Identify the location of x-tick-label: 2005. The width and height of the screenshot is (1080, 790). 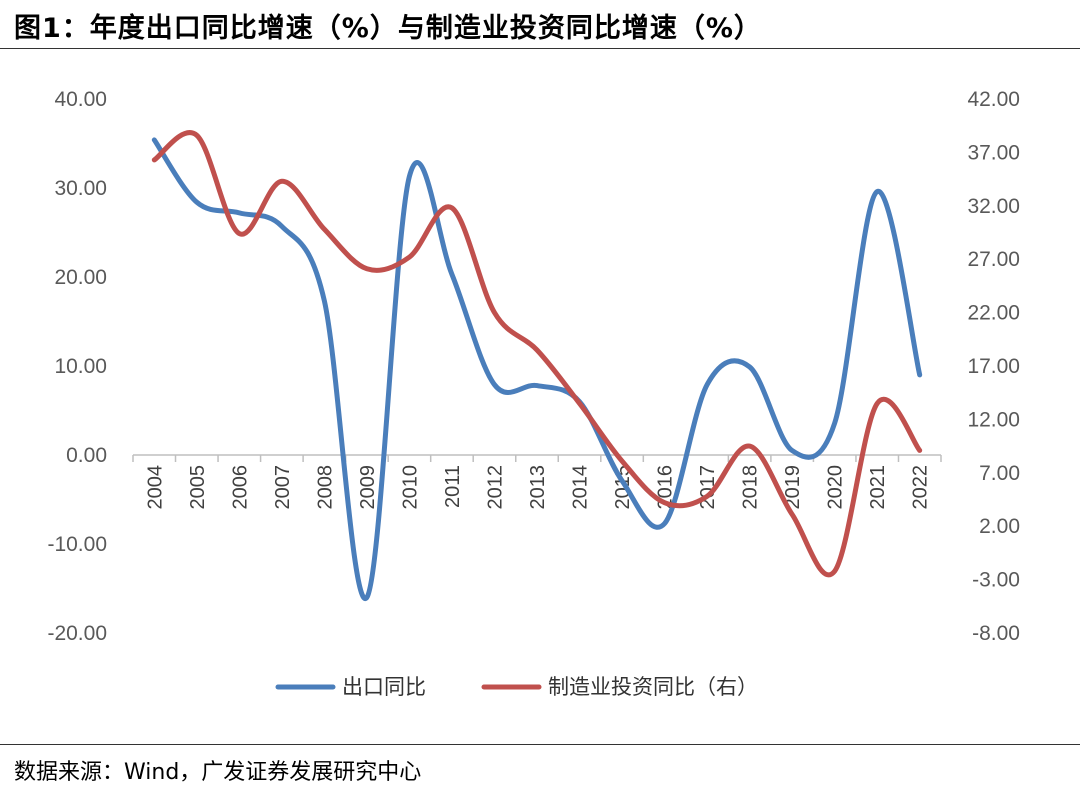
(198, 487).